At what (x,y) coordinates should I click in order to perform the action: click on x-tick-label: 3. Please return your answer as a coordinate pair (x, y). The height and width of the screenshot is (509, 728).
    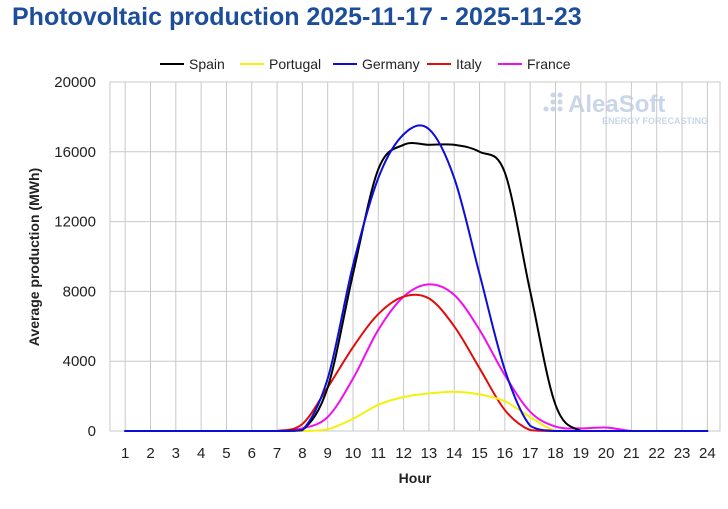
    Looking at the image, I should click on (176, 453).